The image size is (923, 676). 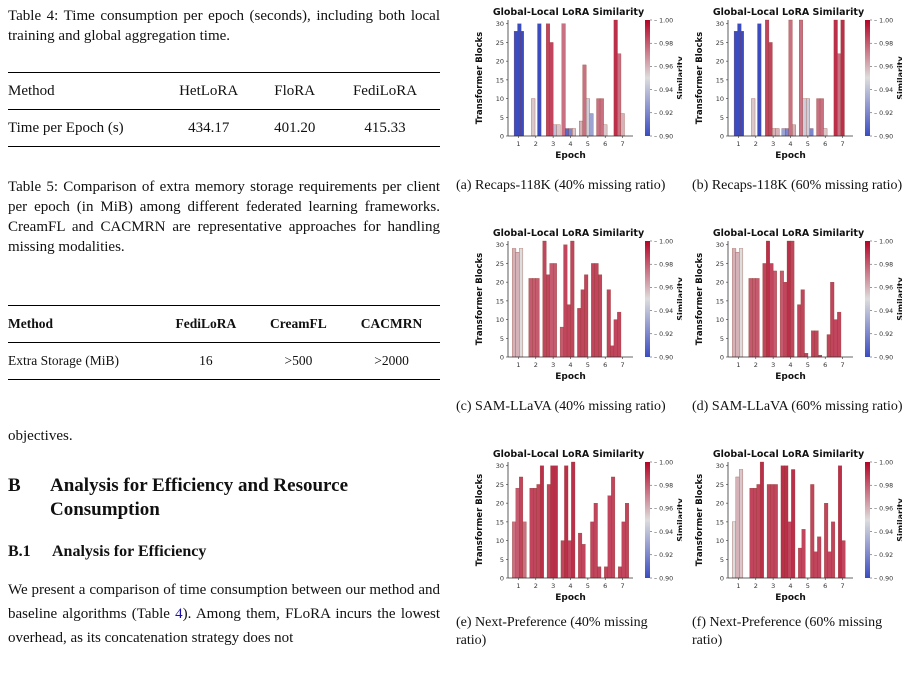 What do you see at coordinates (385, 127) in the screenshot?
I see `table4-cell-fedilora: 415.33` at bounding box center [385, 127].